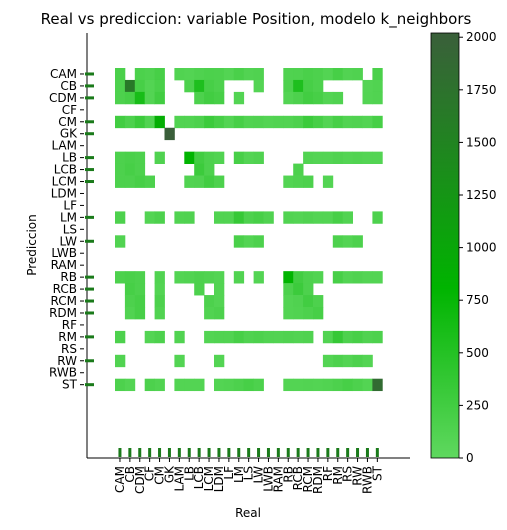 This screenshot has width=507, height=530. What do you see at coordinates (160, 475) in the screenshot?
I see `x-tick-label-CM: CM` at bounding box center [160, 475].